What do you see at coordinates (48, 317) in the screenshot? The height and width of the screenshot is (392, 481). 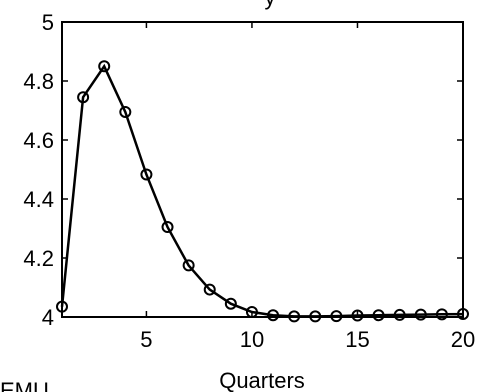 I see `y-tick-label: 4` at bounding box center [48, 317].